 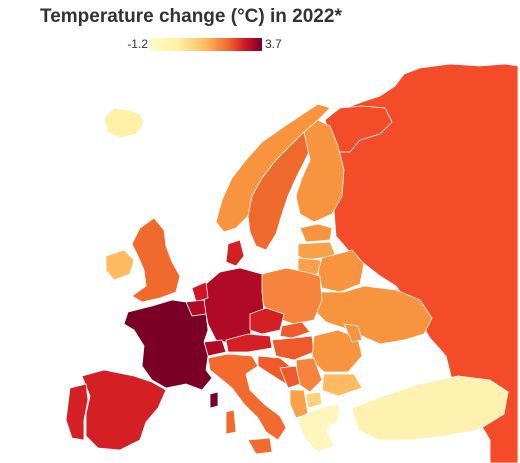 I want to click on legend-gradient-bar, so click(x=206, y=44).